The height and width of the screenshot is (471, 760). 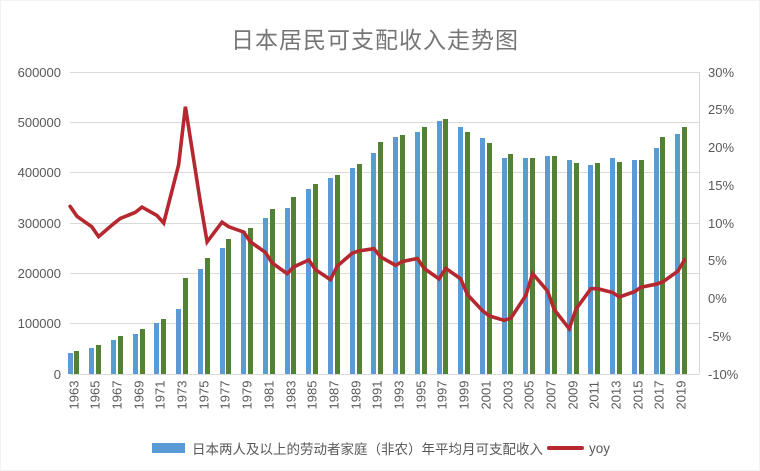 What do you see at coordinates (464, 395) in the screenshot?
I see `x-axis-tick: 1999` at bounding box center [464, 395].